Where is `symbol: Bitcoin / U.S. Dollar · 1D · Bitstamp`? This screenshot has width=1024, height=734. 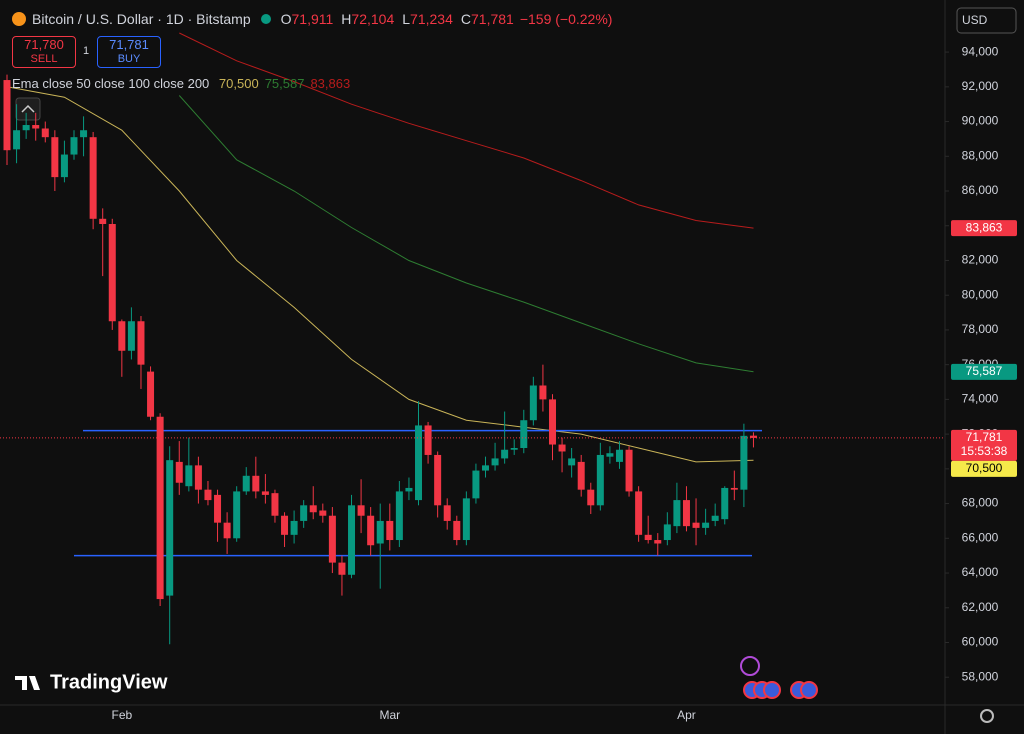 symbol: Bitcoin / U.S. Dollar · 1D · Bitstamp is located at coordinates (141, 19).